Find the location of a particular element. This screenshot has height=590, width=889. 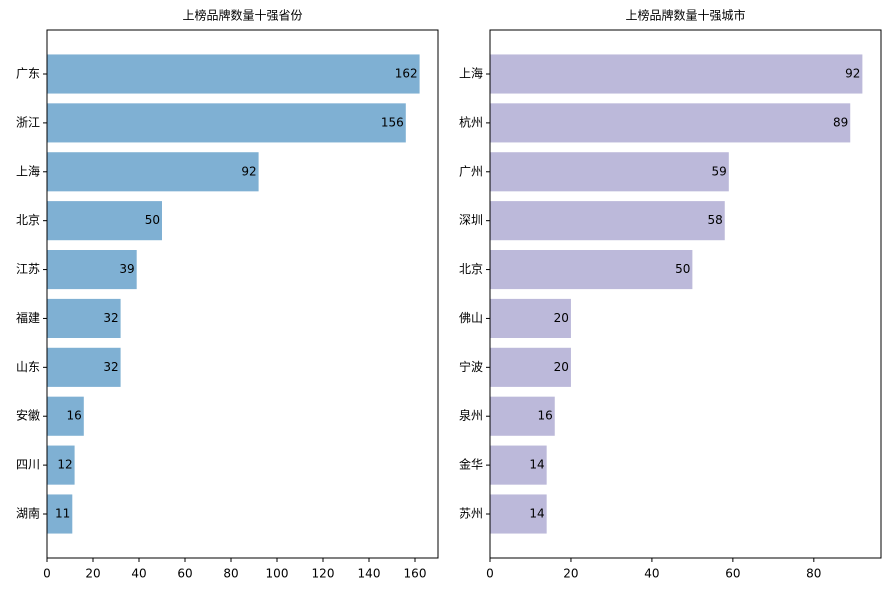

y-tick-label: 金华 is located at coordinates (471, 464).